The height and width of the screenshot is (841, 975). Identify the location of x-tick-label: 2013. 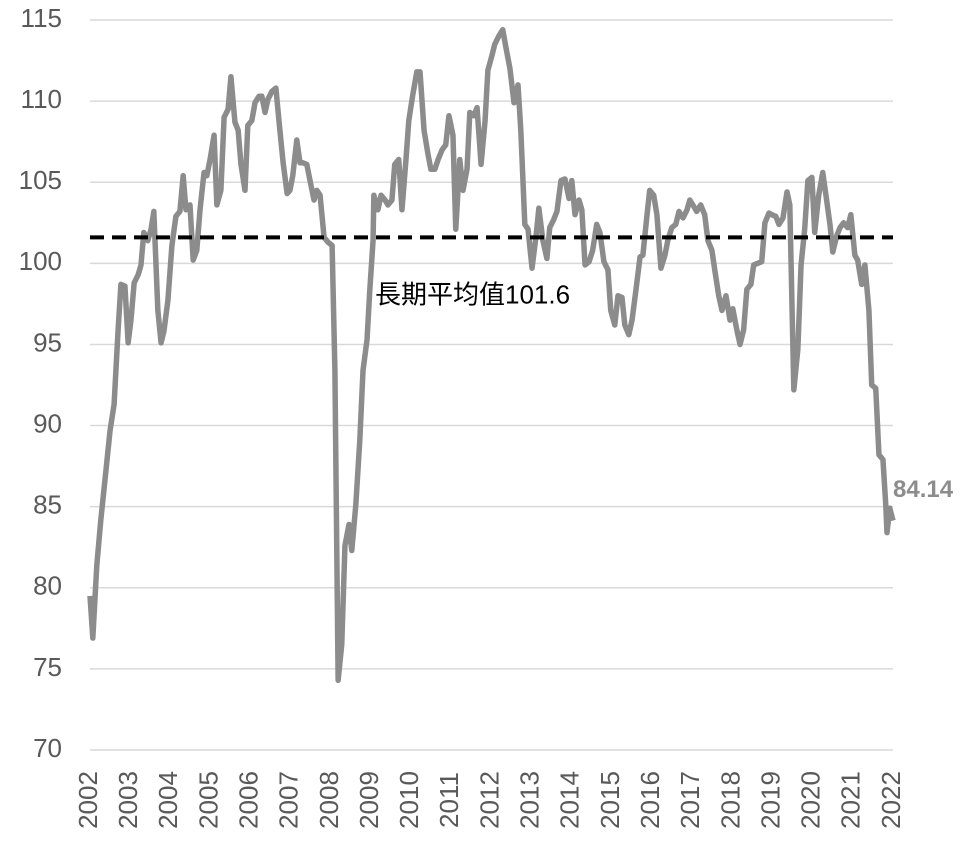
(530, 800).